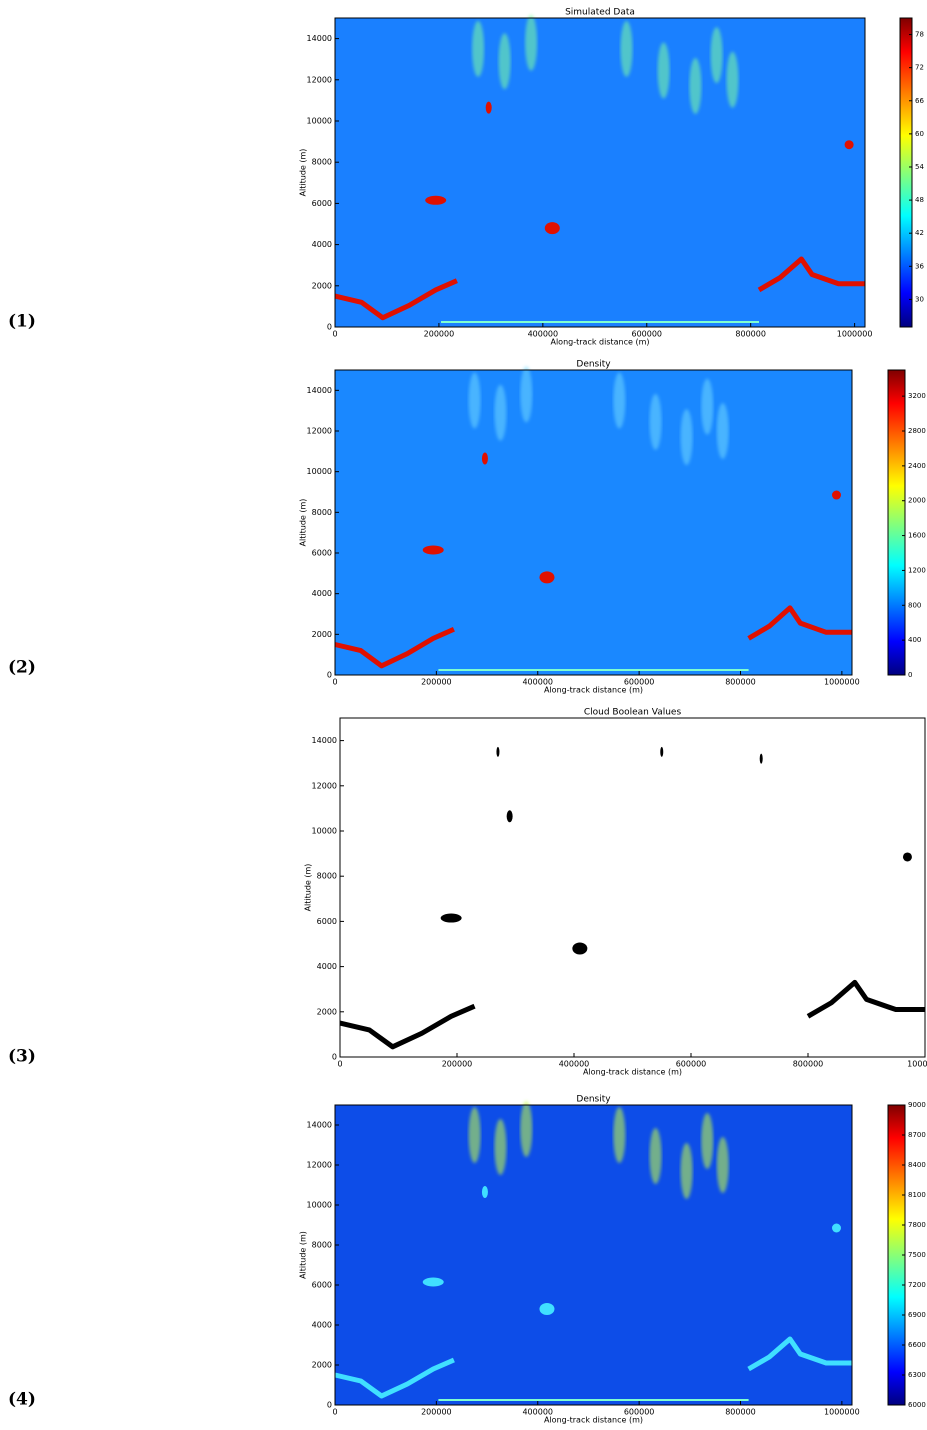  I want to click on colorbar-tick-label: 2400, so click(917, 466).